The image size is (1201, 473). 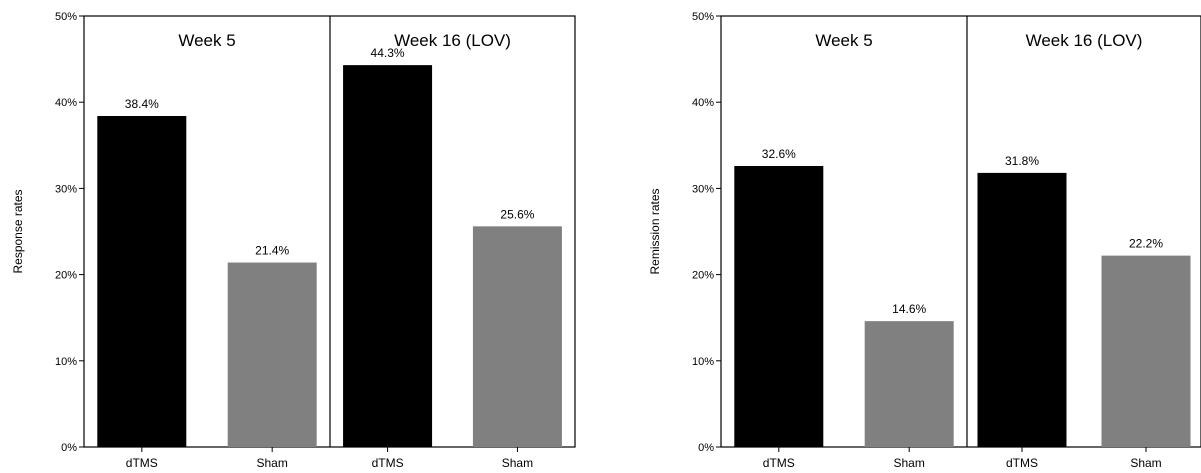 What do you see at coordinates (909, 309) in the screenshot?
I see `data-label: 14.6%` at bounding box center [909, 309].